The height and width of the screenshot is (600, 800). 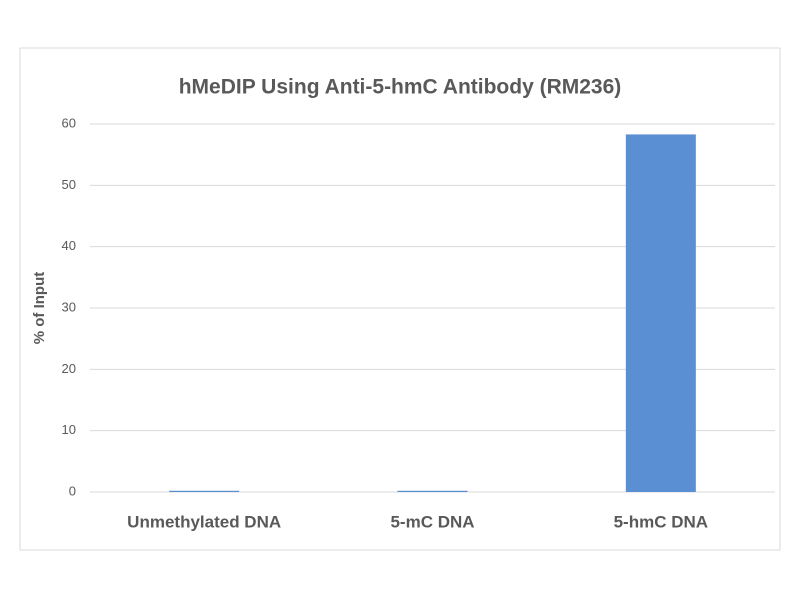 I want to click on chart-title: hMeDIP Using Anti-5-hmC Antibody (RM236), so click(x=400, y=87).